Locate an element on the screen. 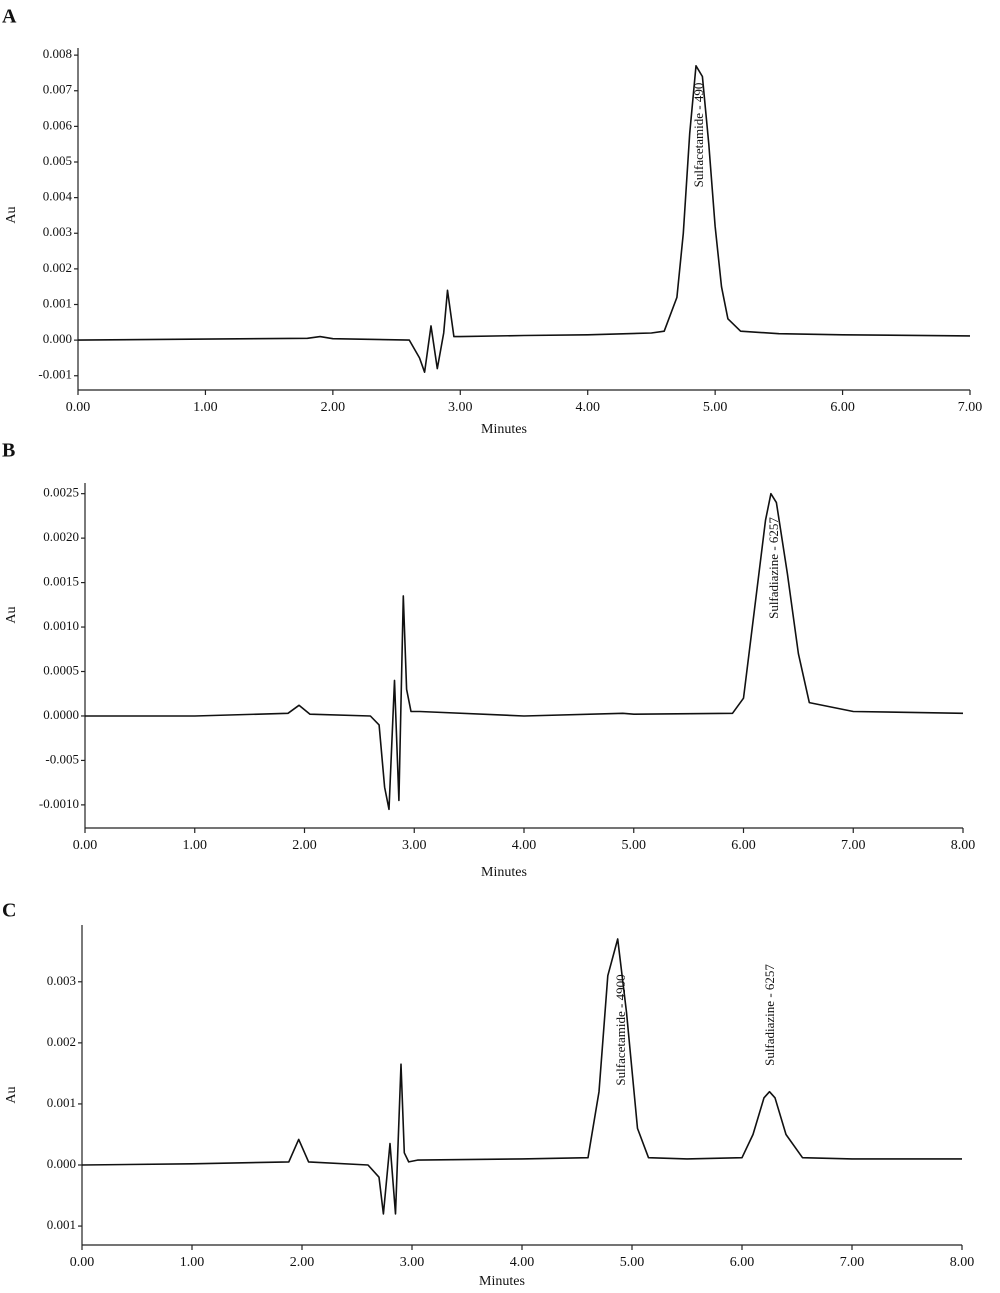 The image size is (1000, 1293). y-tick-label: -0.005 is located at coordinates (62, 758).